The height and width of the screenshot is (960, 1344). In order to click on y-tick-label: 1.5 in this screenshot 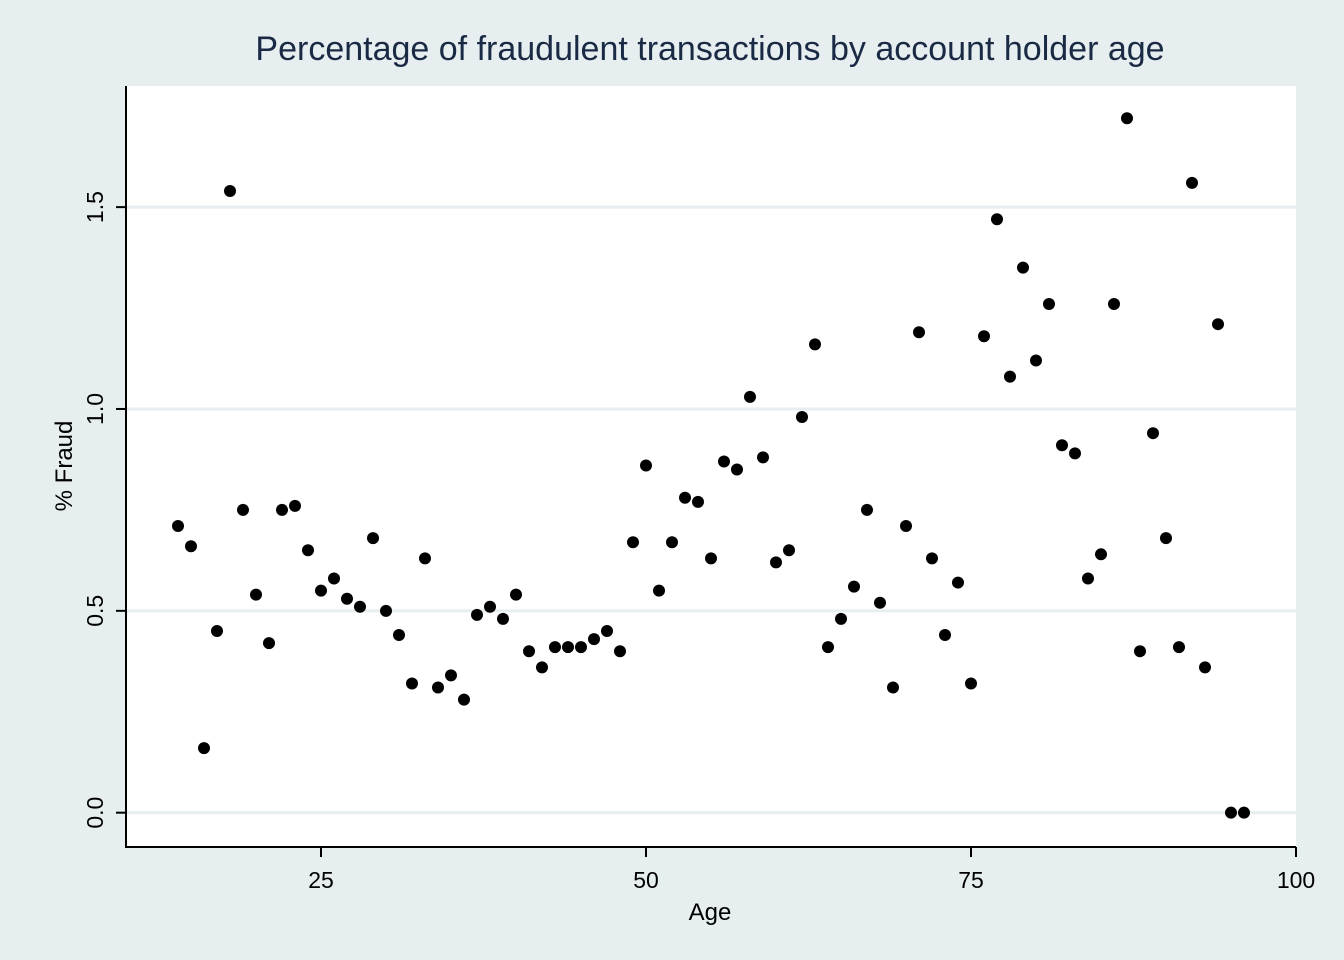, I will do `click(95, 207)`.